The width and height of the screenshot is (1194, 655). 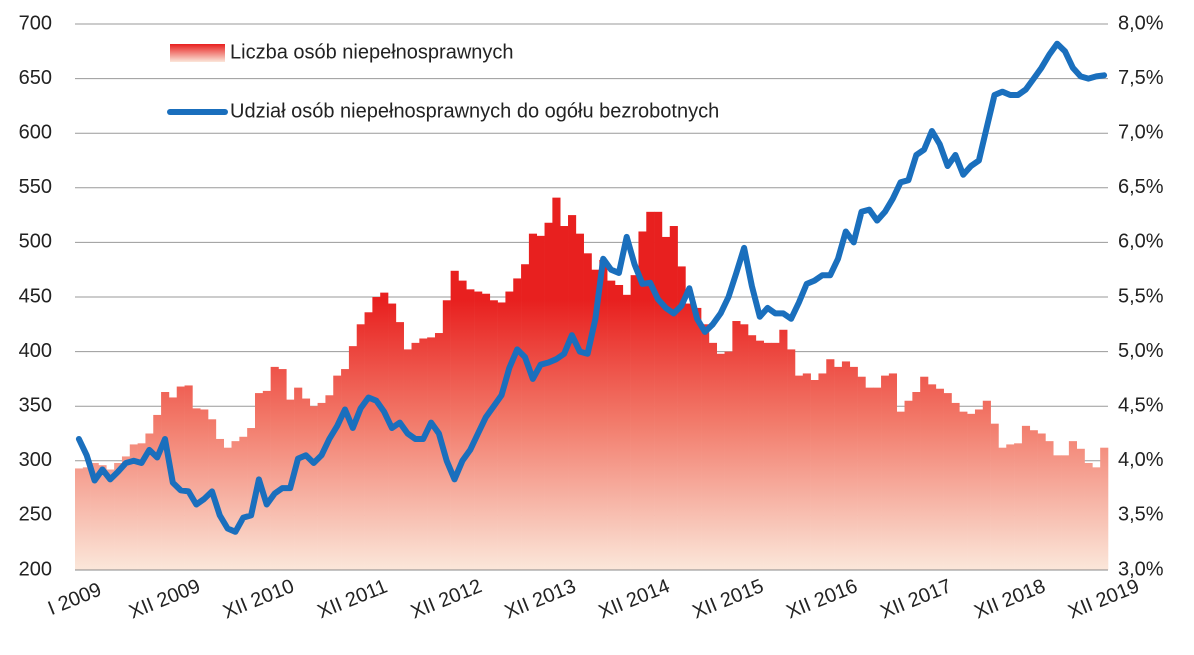 I want to click on x-tick-label: XII 2014, so click(x=634, y=599).